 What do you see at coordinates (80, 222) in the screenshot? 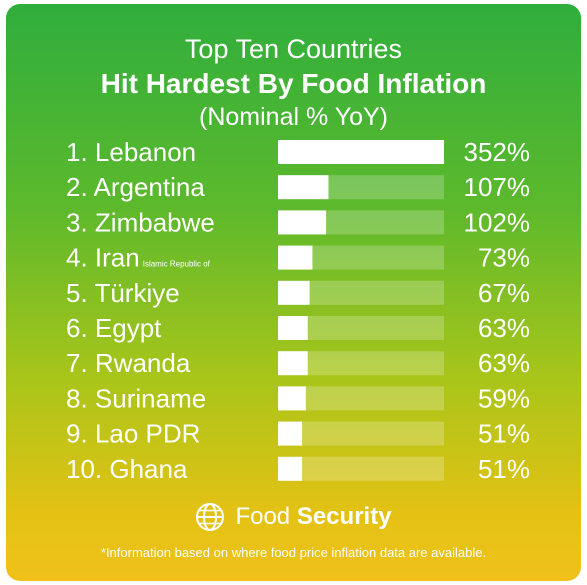
I see `rank-label: 3.` at bounding box center [80, 222].